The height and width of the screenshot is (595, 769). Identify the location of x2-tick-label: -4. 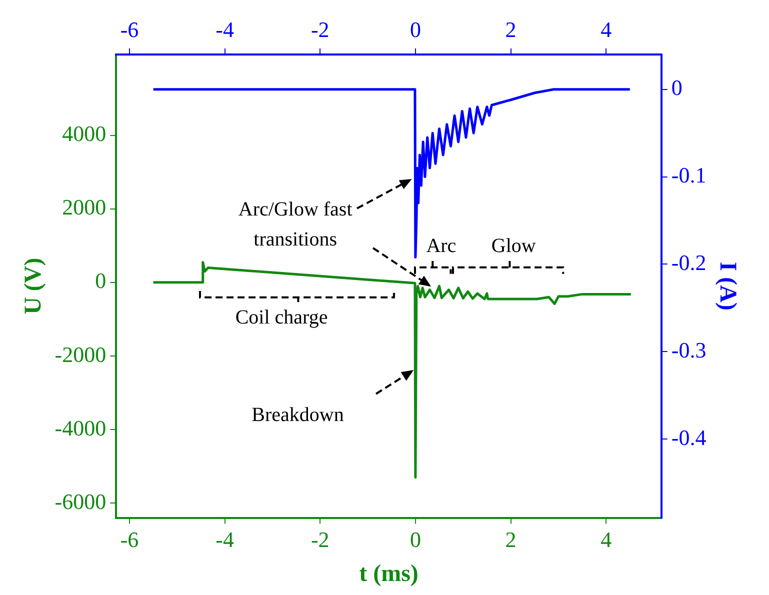
(225, 29).